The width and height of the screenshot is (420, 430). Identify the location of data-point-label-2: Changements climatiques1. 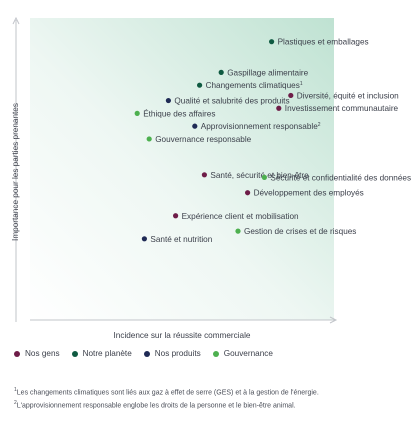
(254, 85).